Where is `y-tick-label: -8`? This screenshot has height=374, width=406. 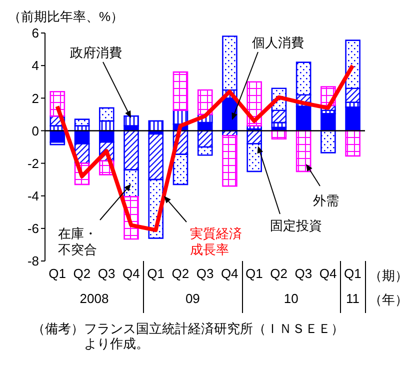 y-tick-label: -8 is located at coordinates (33, 261).